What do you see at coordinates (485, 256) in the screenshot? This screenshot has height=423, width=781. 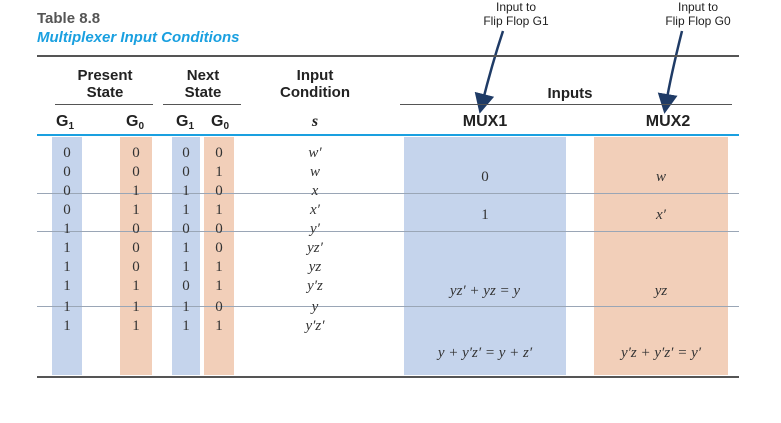 I see `band-mux1` at bounding box center [485, 256].